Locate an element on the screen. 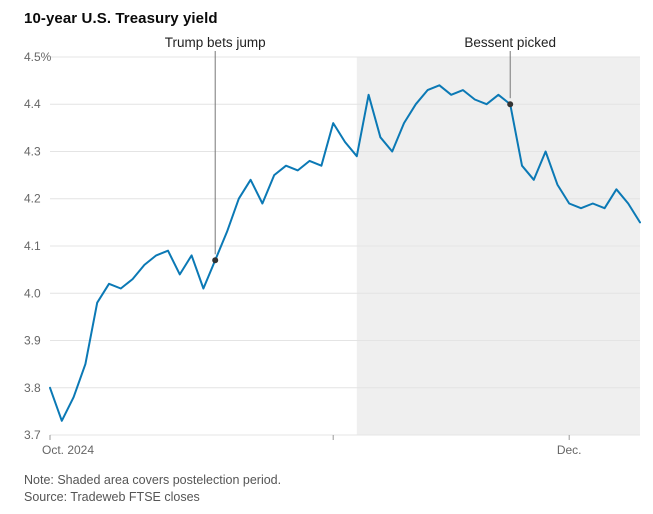 This screenshot has width=653, height=514. y-tick-label: 4.5% is located at coordinates (38, 57).